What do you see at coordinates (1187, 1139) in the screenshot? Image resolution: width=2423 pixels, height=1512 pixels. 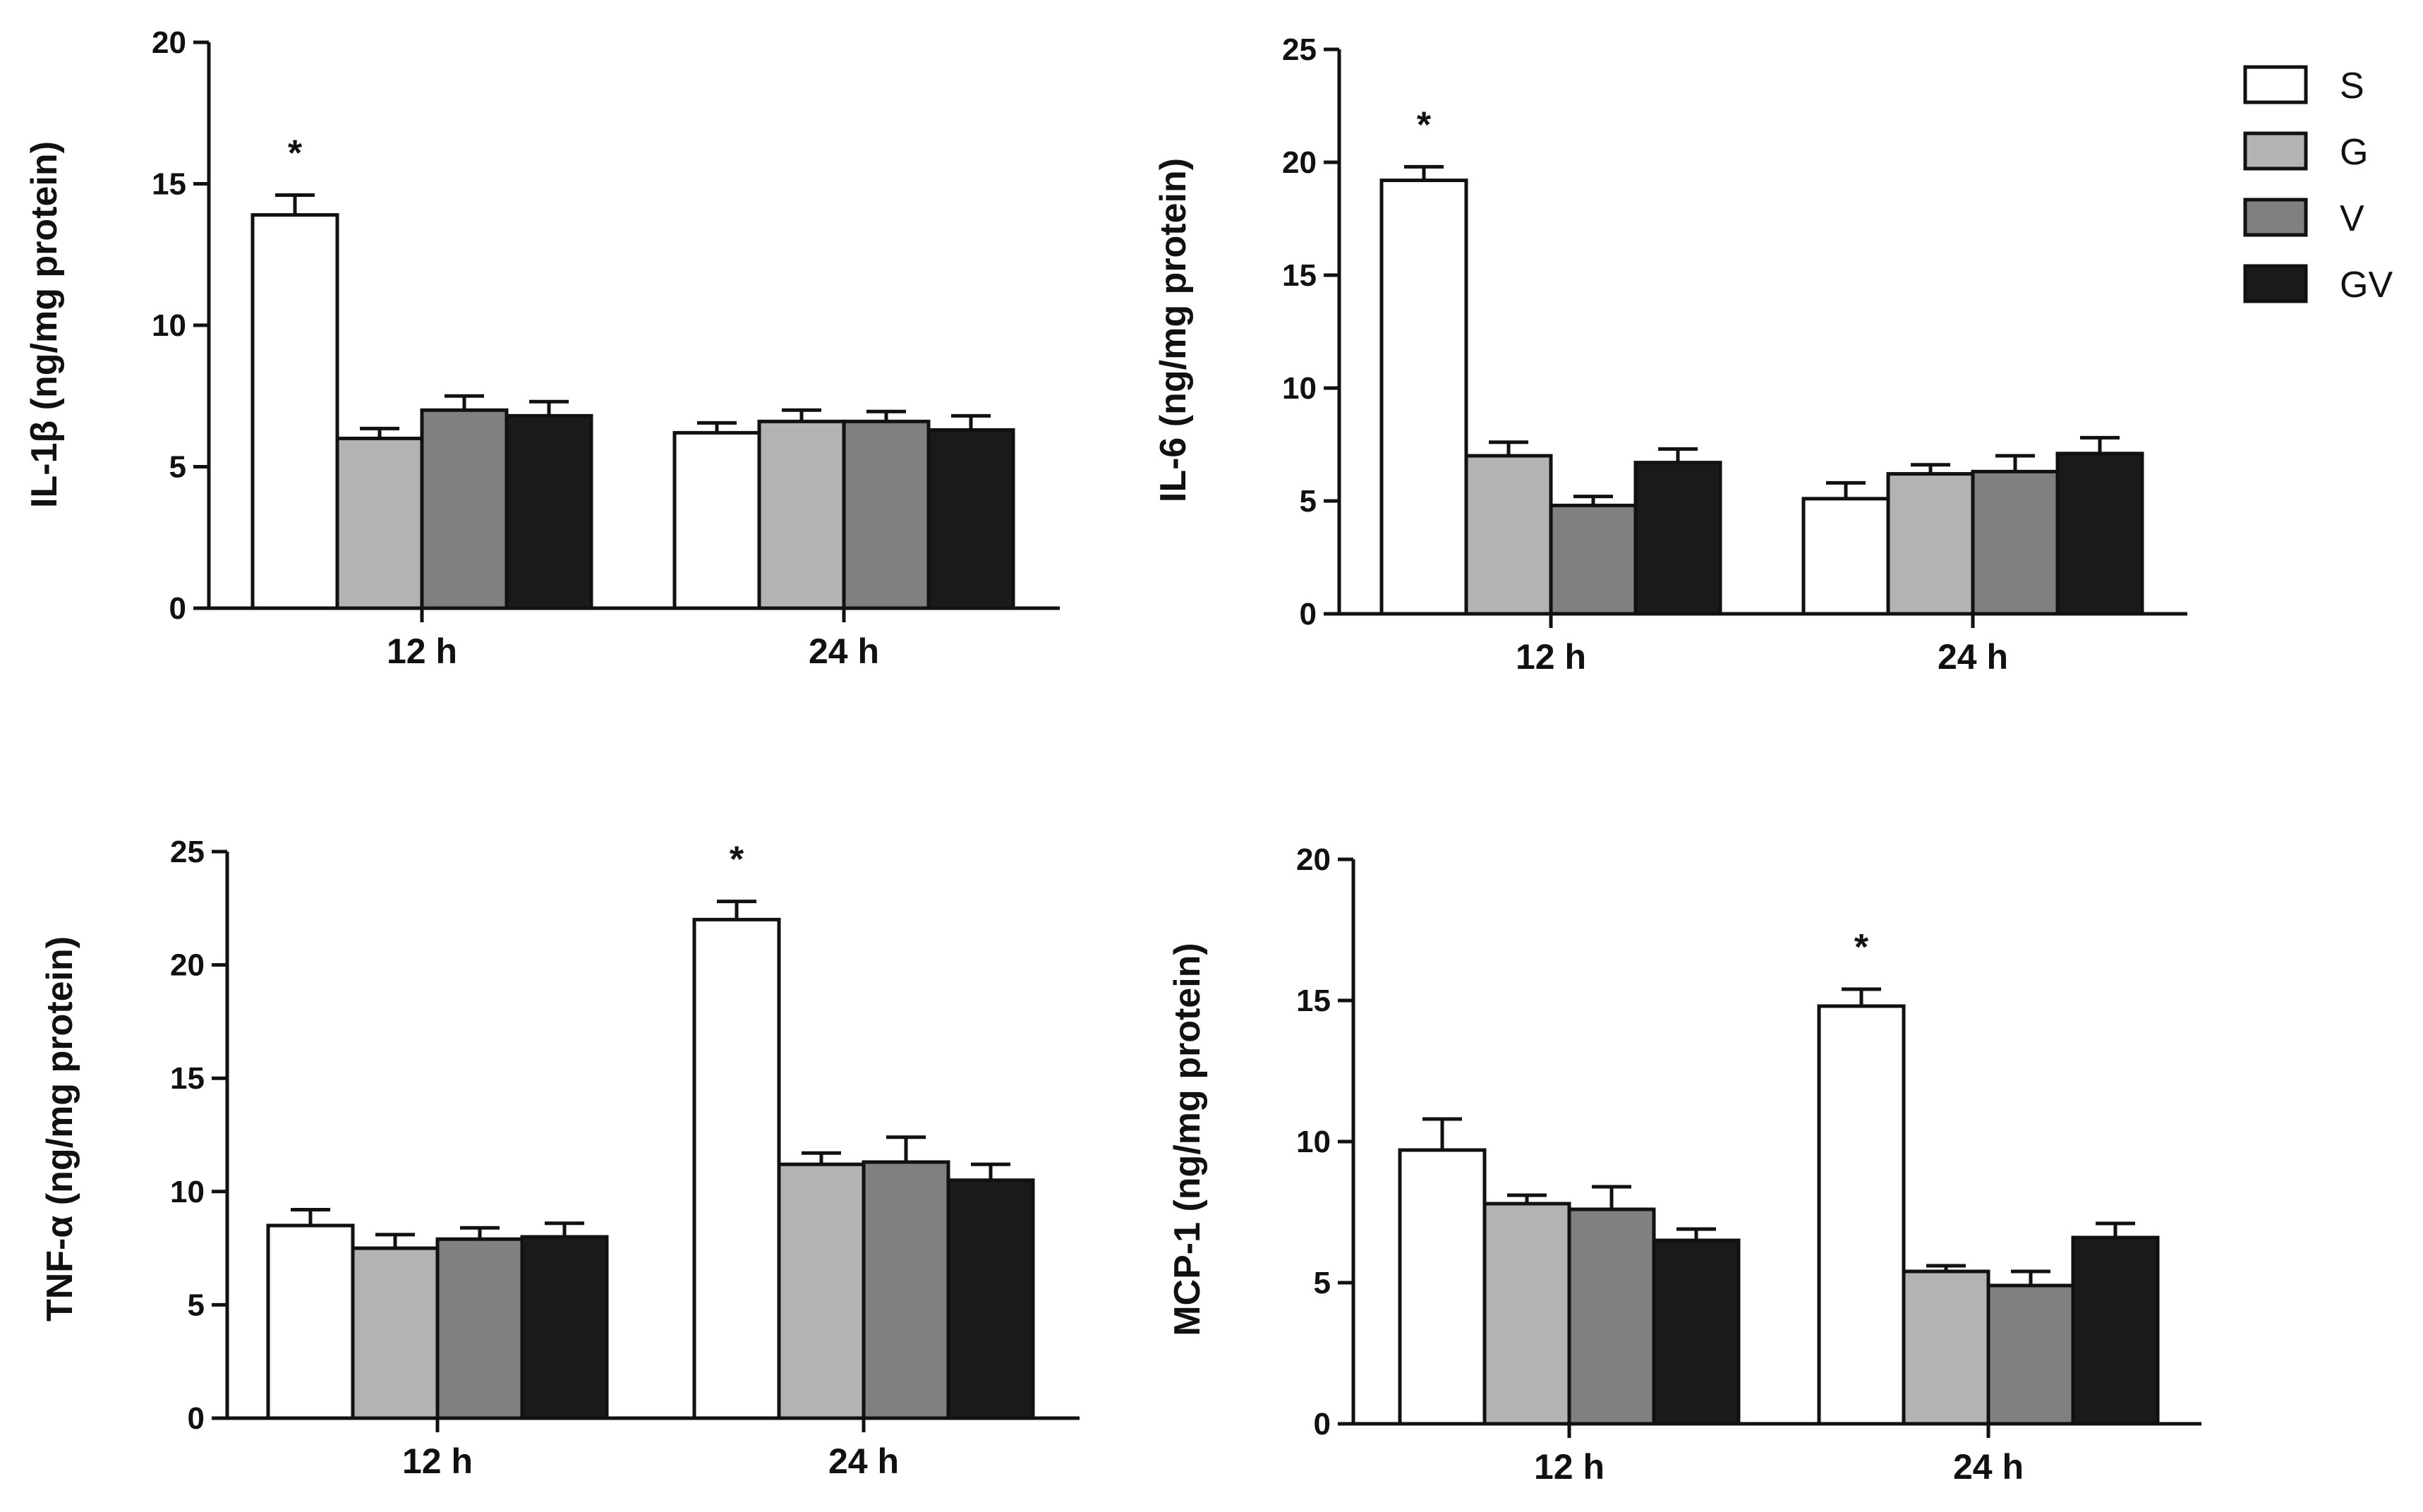 I see `y-axis-label: MCP-1 (ng/mg protein)` at bounding box center [1187, 1139].